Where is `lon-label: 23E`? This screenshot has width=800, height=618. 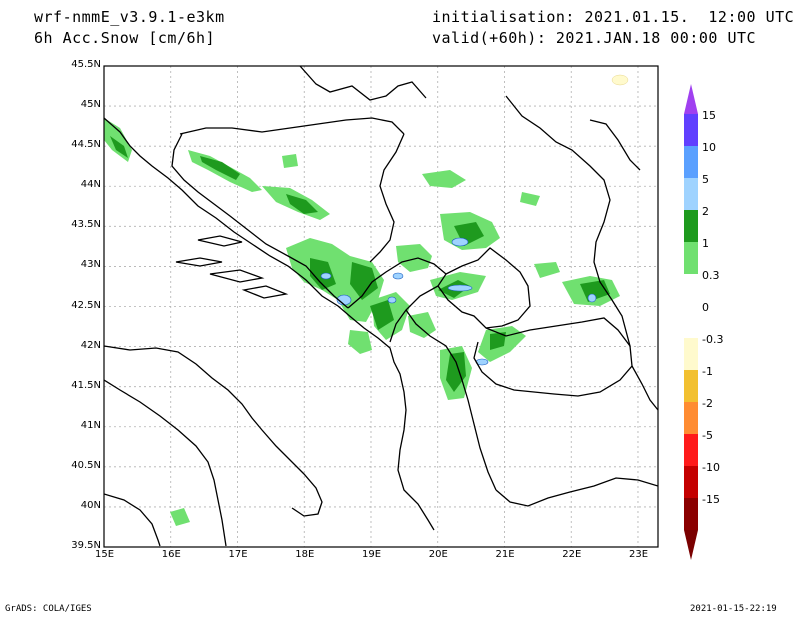
lon-label: 23E is located at coordinates (638, 554).